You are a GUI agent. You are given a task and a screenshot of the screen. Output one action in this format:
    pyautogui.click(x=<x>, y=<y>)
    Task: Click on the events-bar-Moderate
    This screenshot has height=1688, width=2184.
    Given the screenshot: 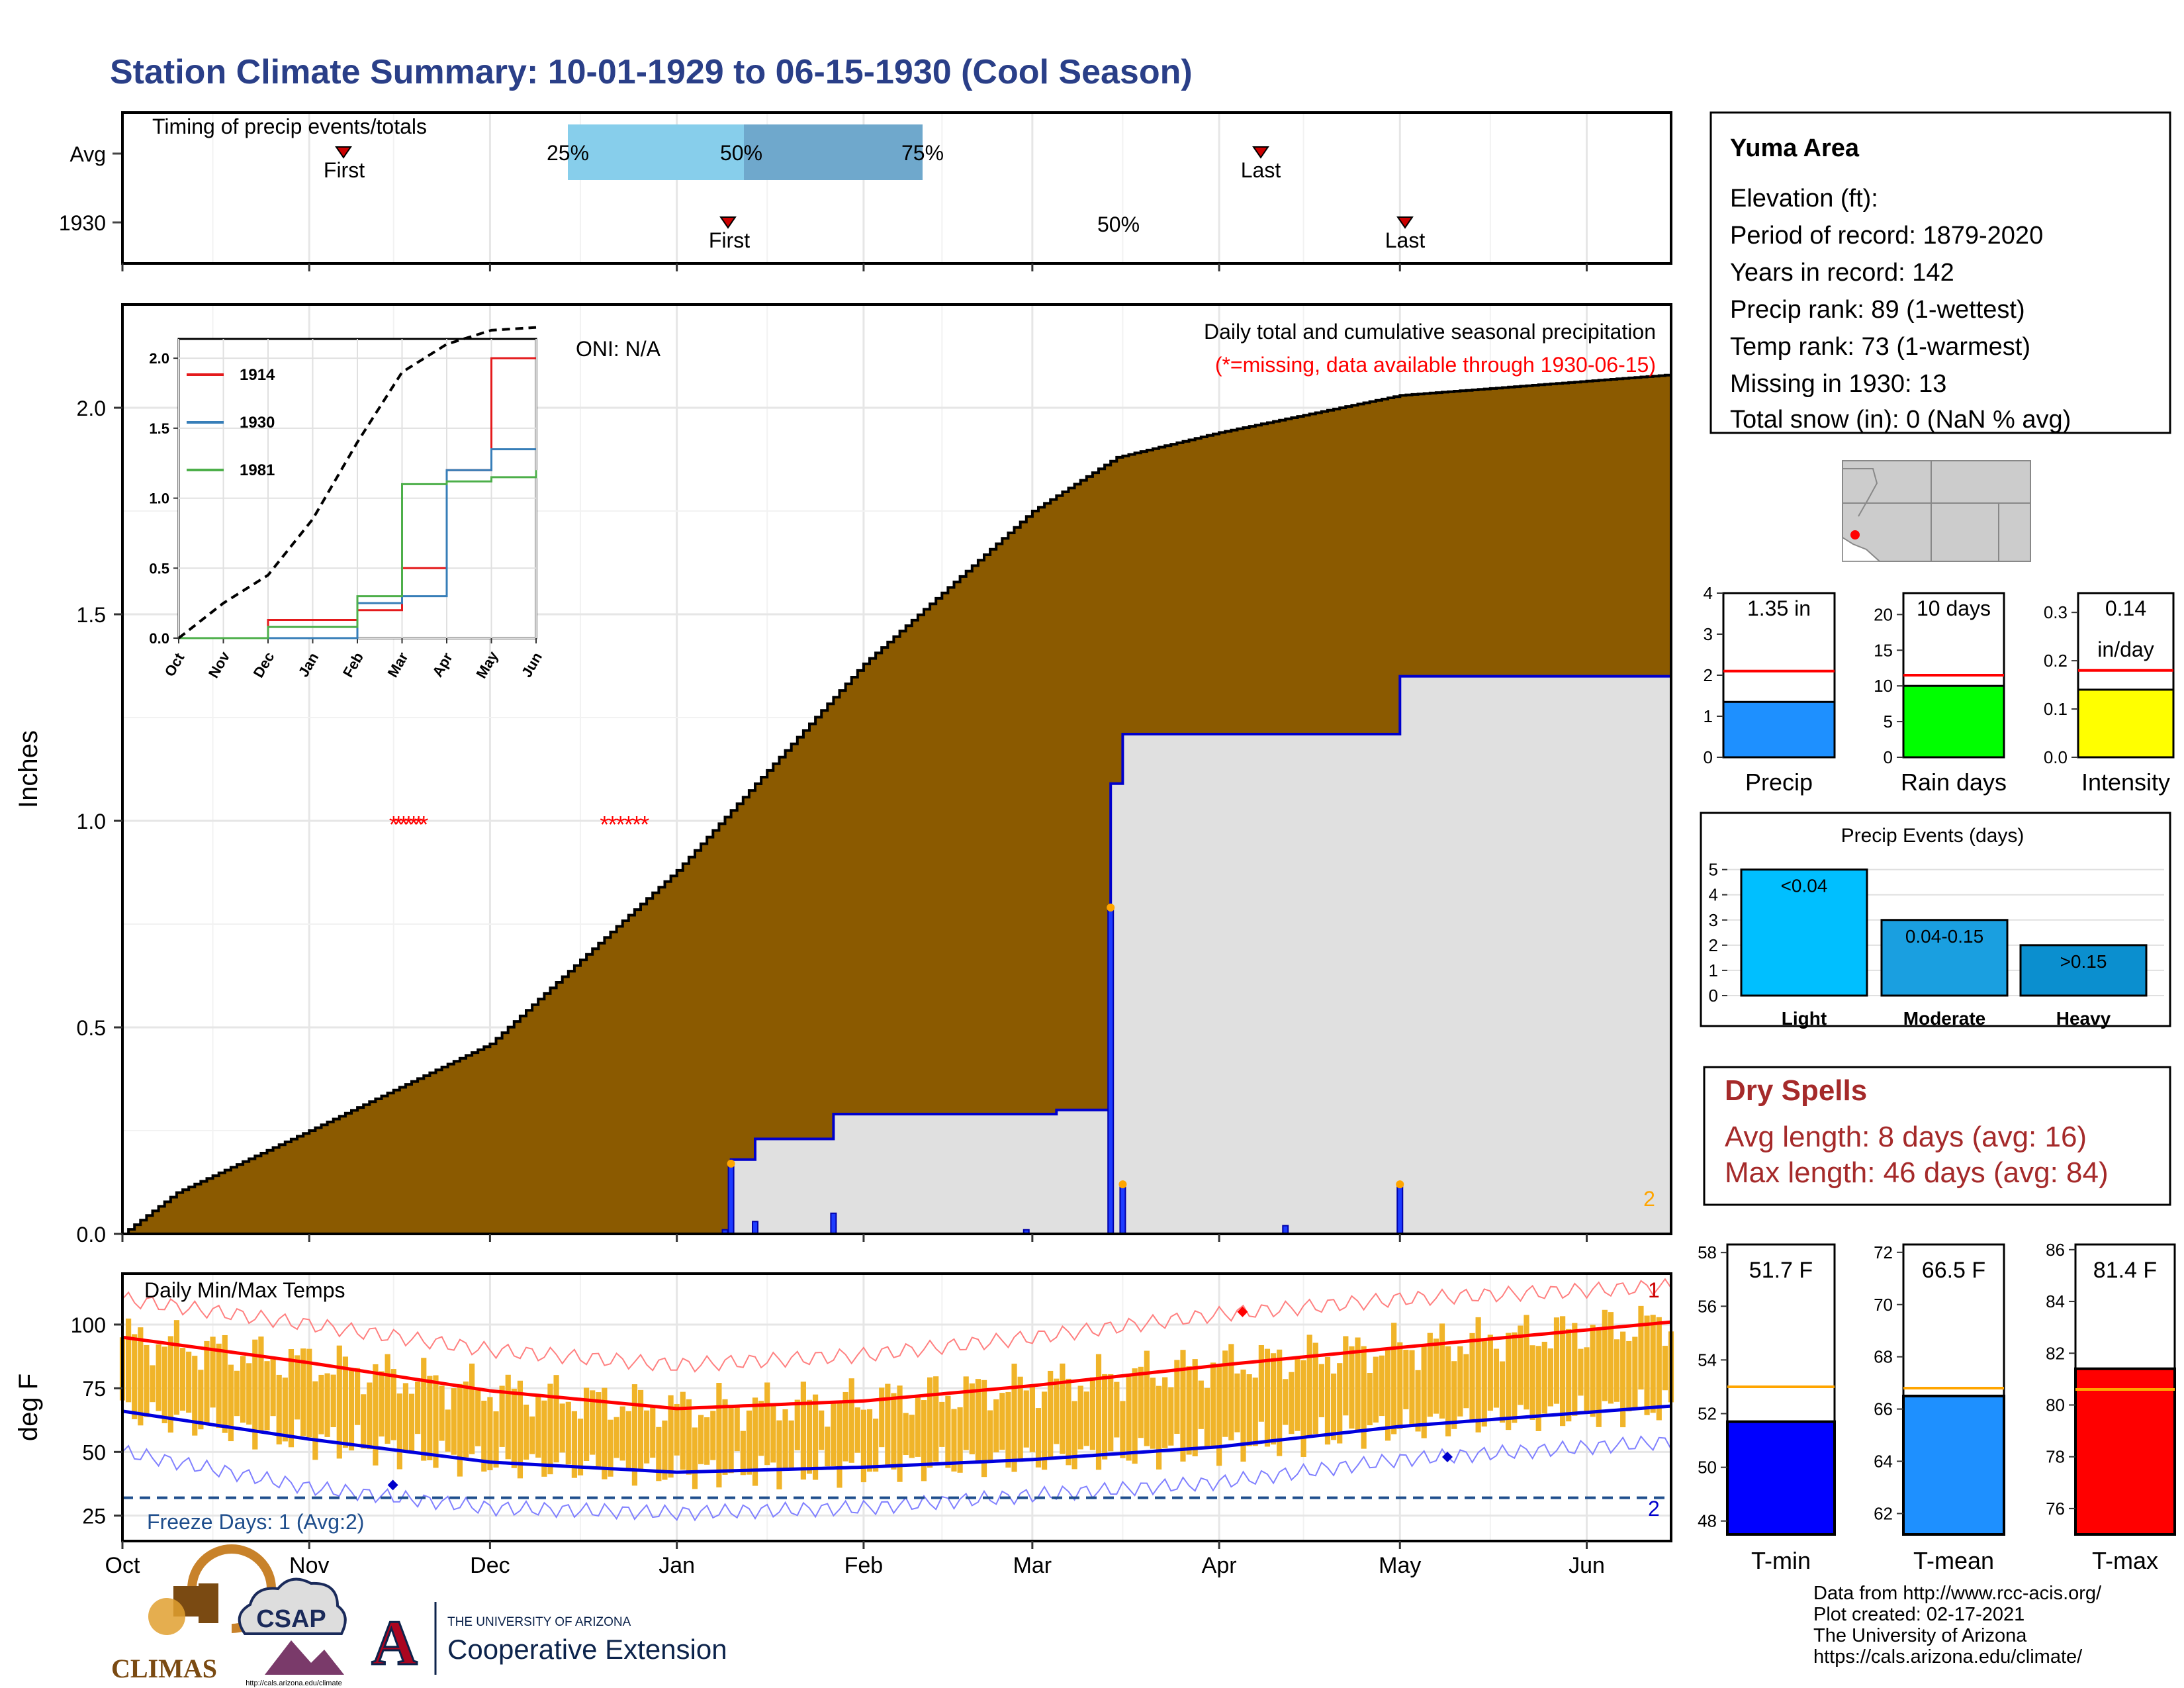 What is the action you would take?
    pyautogui.click(x=1945, y=958)
    